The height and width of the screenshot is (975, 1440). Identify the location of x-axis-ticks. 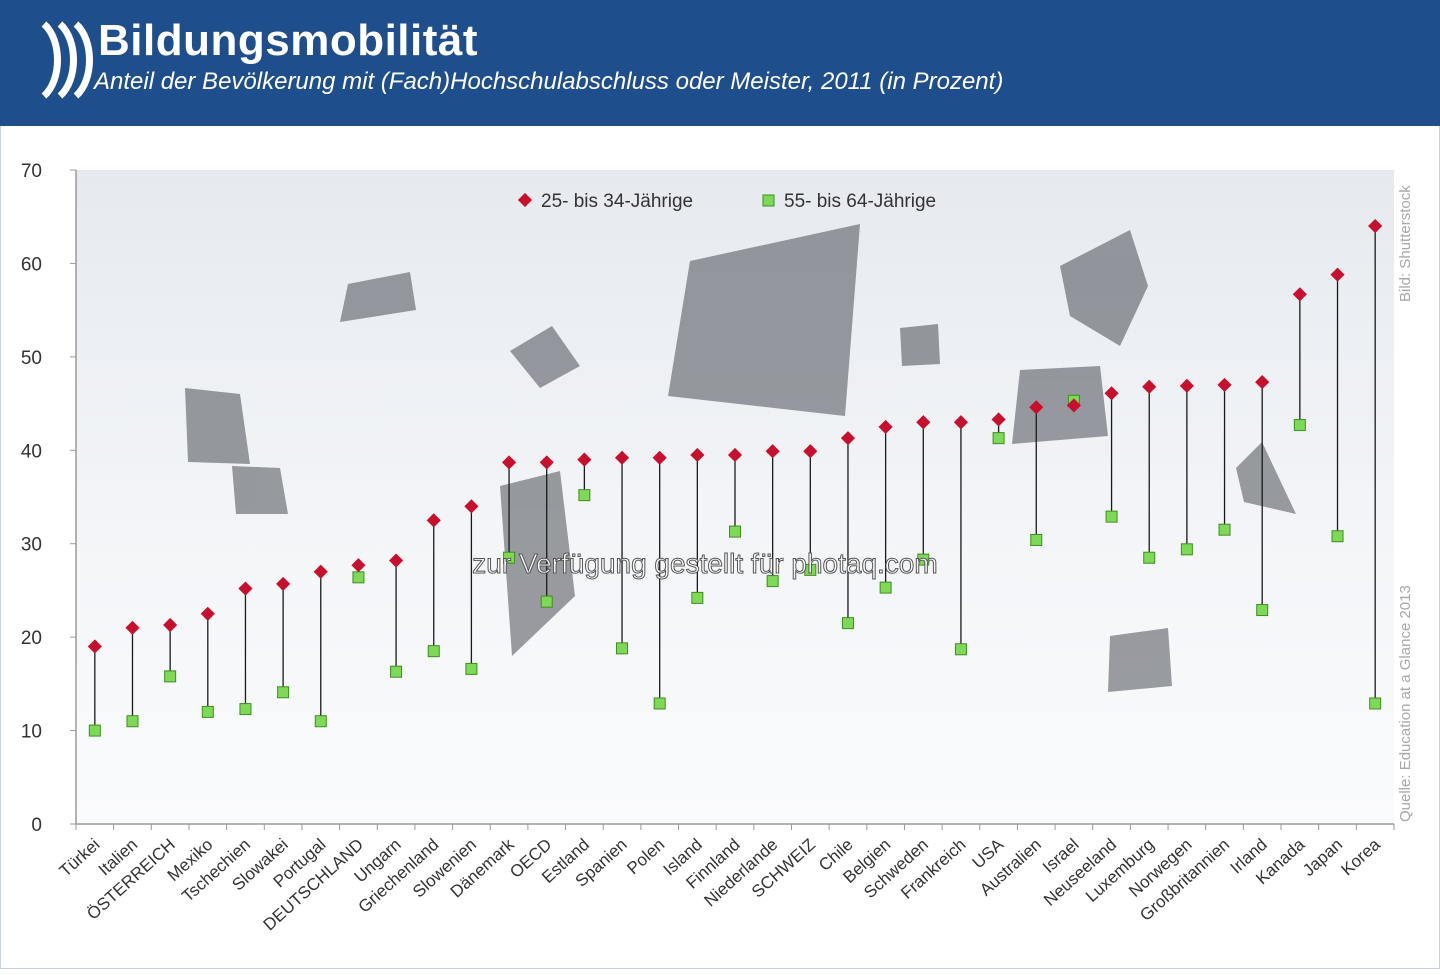
(735, 827).